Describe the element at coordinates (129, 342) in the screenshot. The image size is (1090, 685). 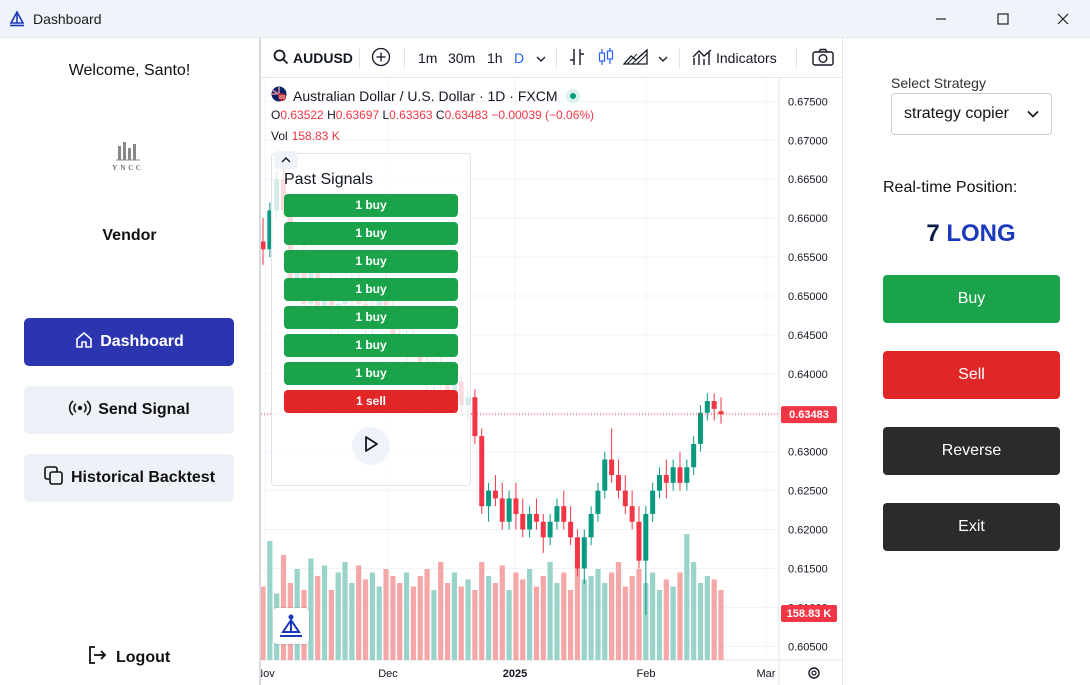
I see `nav-dashboard-button: Dashboard` at that location.